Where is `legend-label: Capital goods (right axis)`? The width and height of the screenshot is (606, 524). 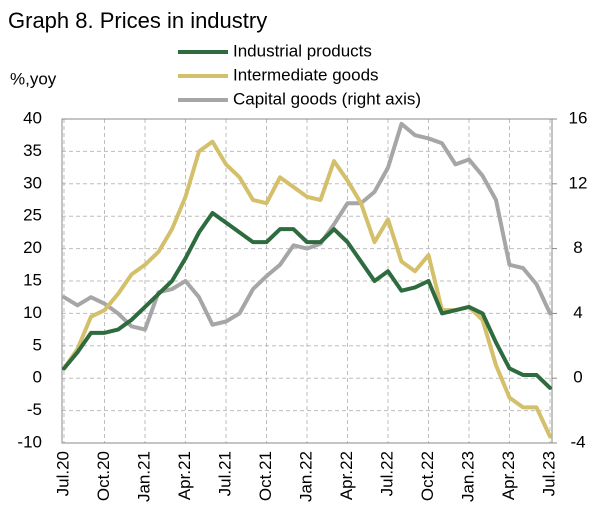
legend-label: Capital goods (right axis) is located at coordinates (327, 98).